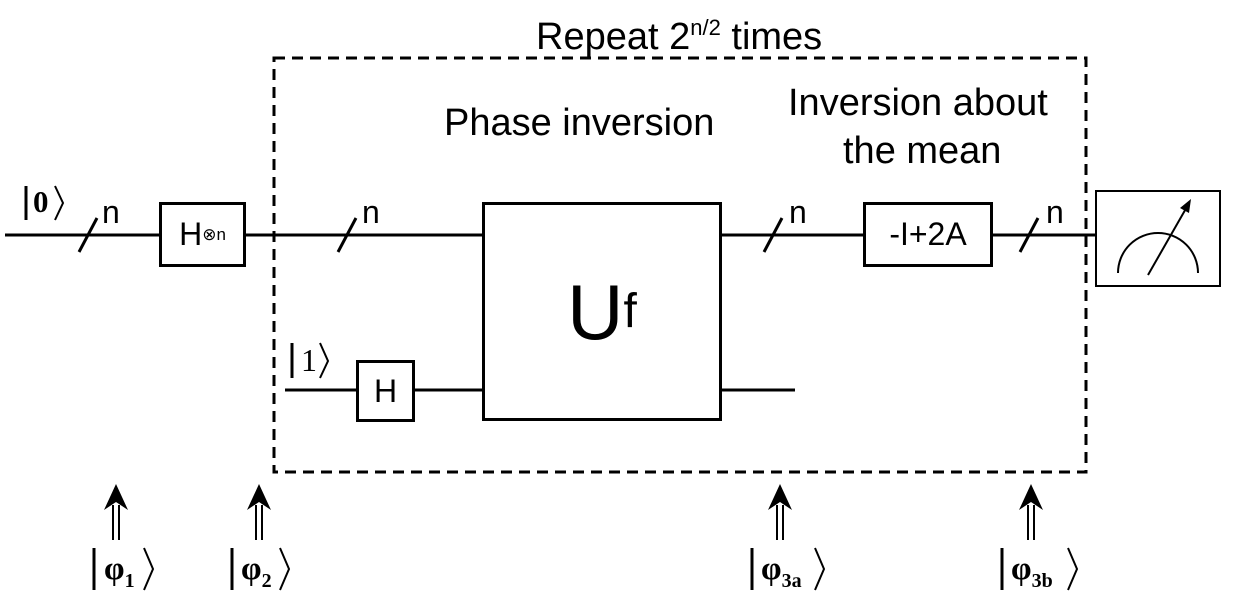  Describe the element at coordinates (798, 212) in the screenshot. I see `bus-width-label-3: n` at that location.